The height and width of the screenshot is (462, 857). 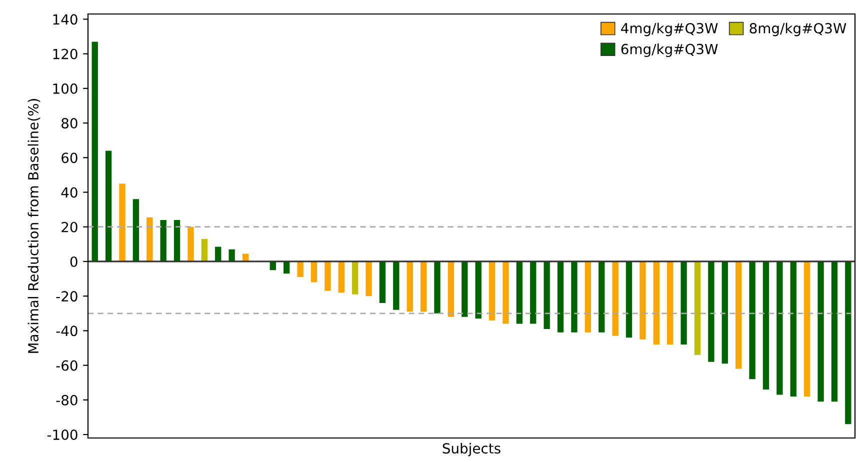 What do you see at coordinates (34, 226) in the screenshot?
I see `y-axis-title: Maximal Reduction from Baseline(%)` at bounding box center [34, 226].